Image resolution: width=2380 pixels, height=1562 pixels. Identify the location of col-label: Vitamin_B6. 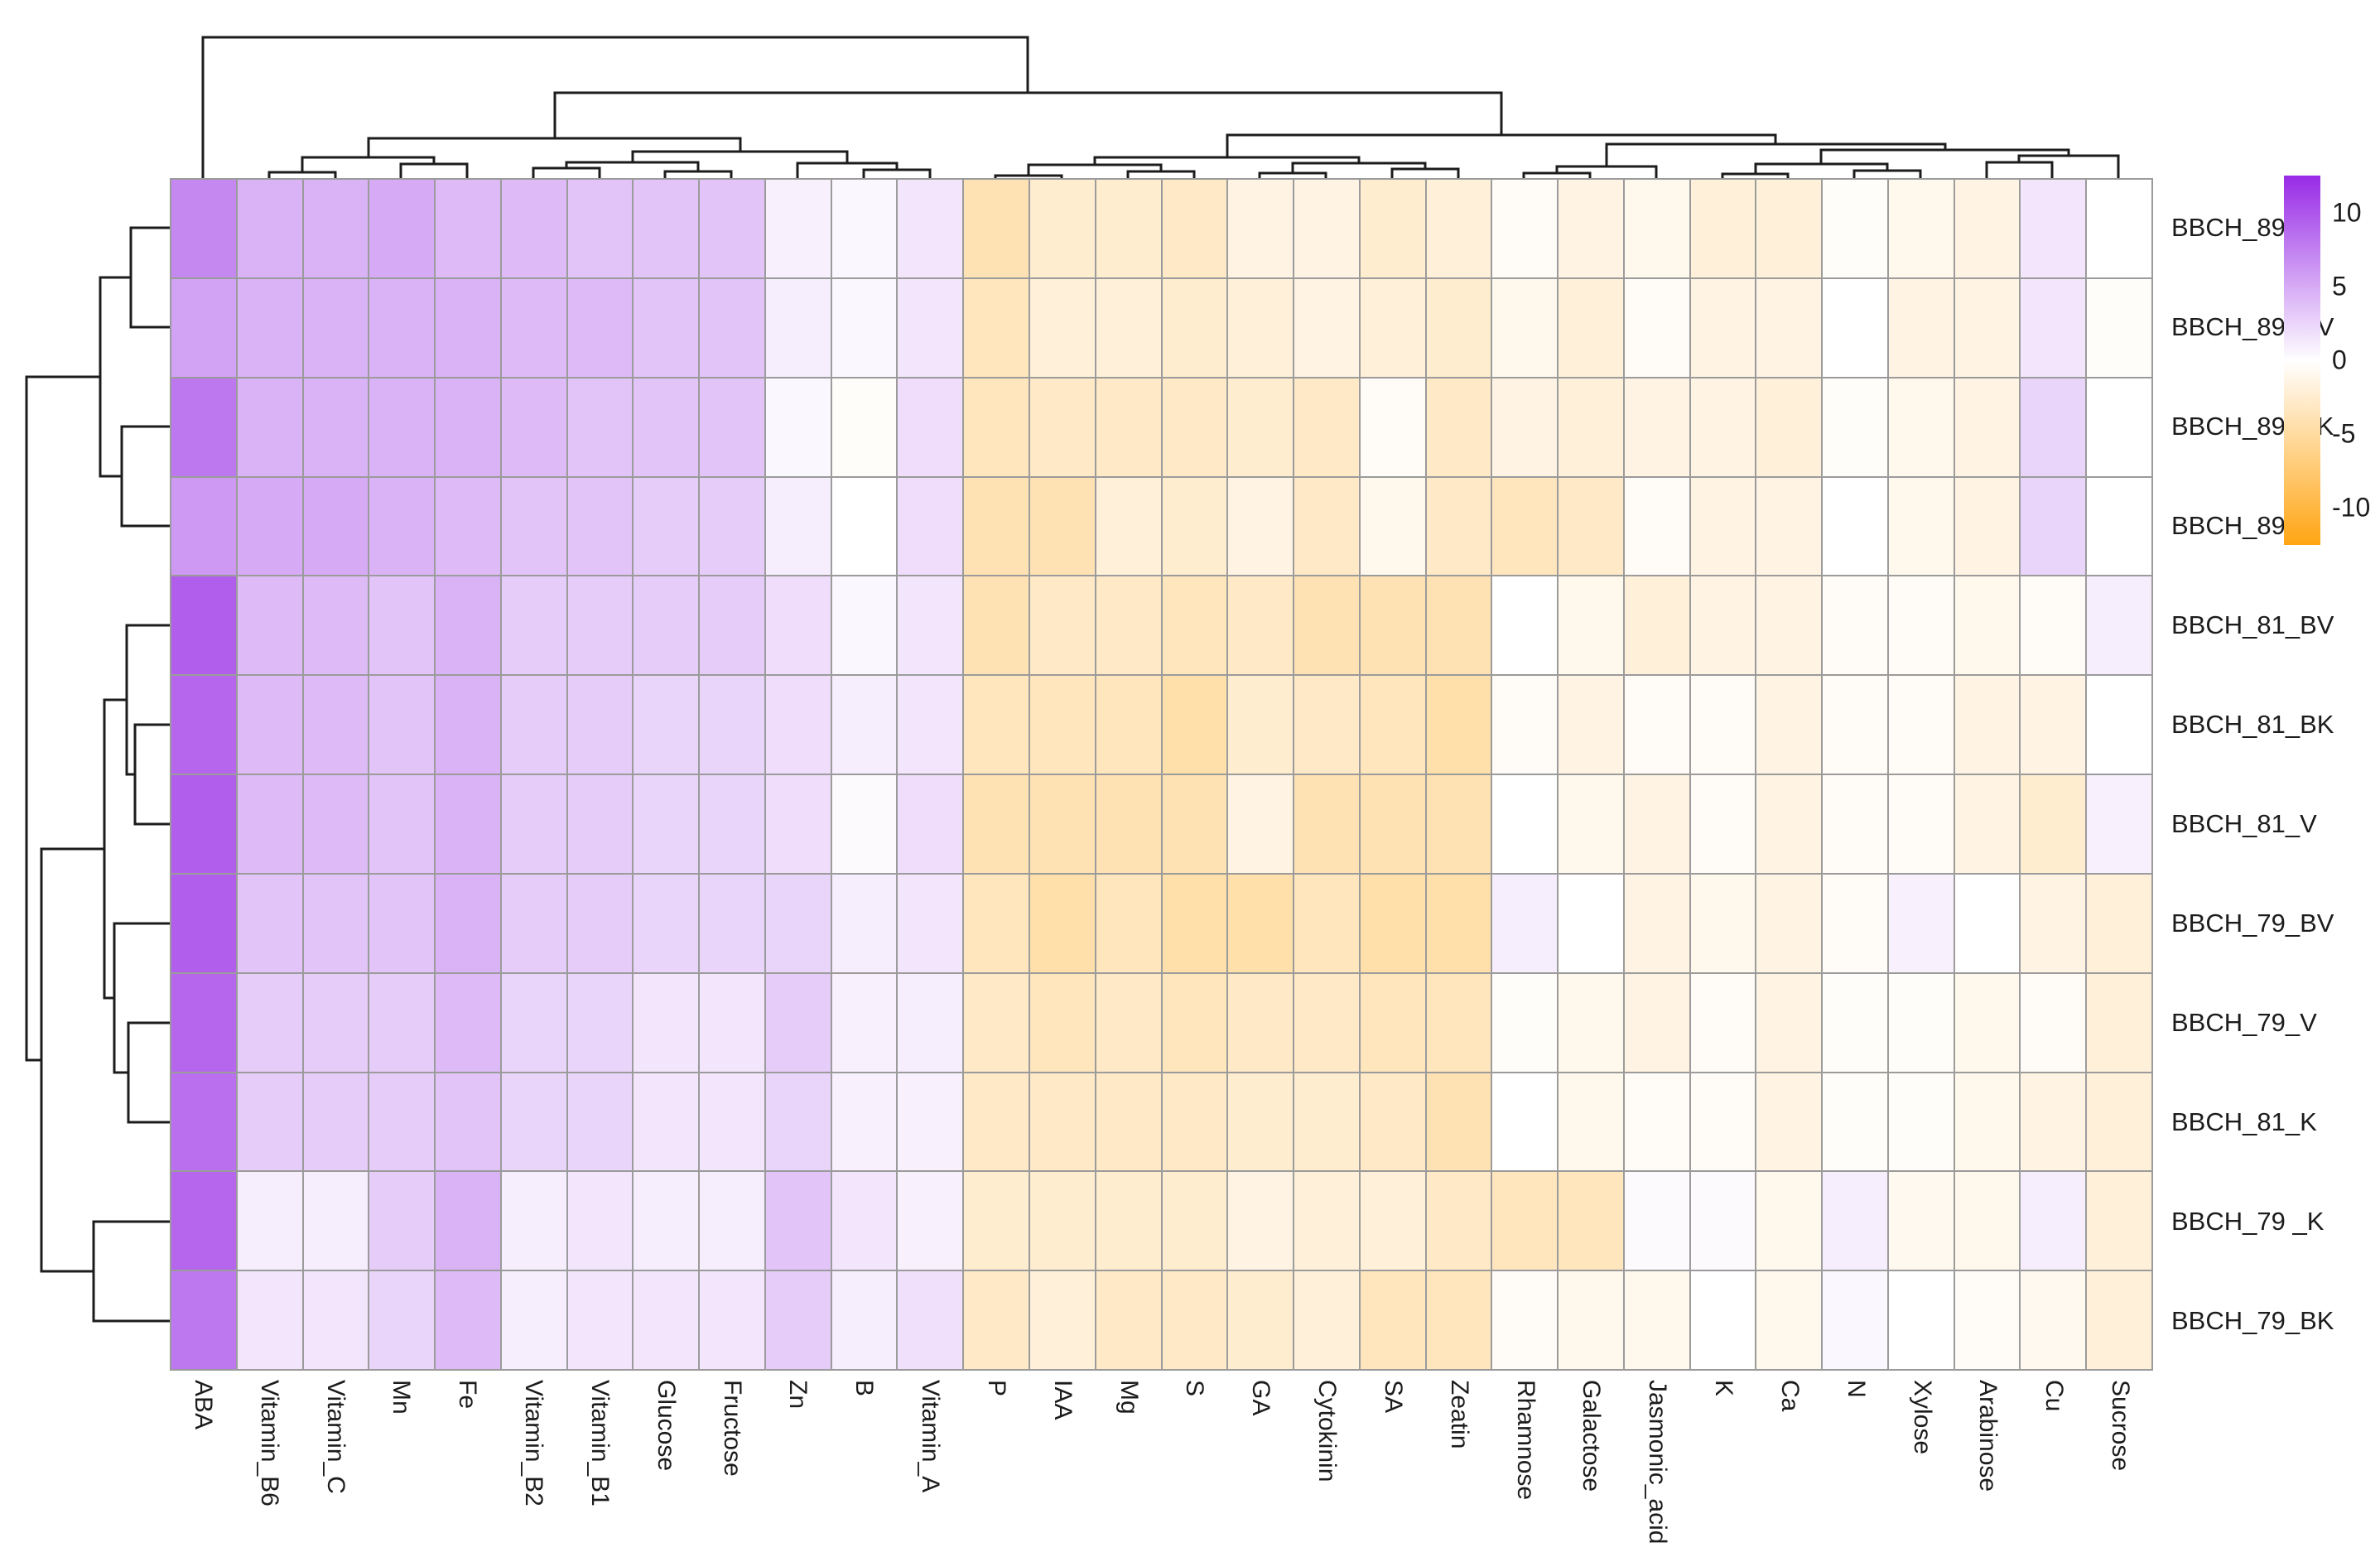
(269, 1443).